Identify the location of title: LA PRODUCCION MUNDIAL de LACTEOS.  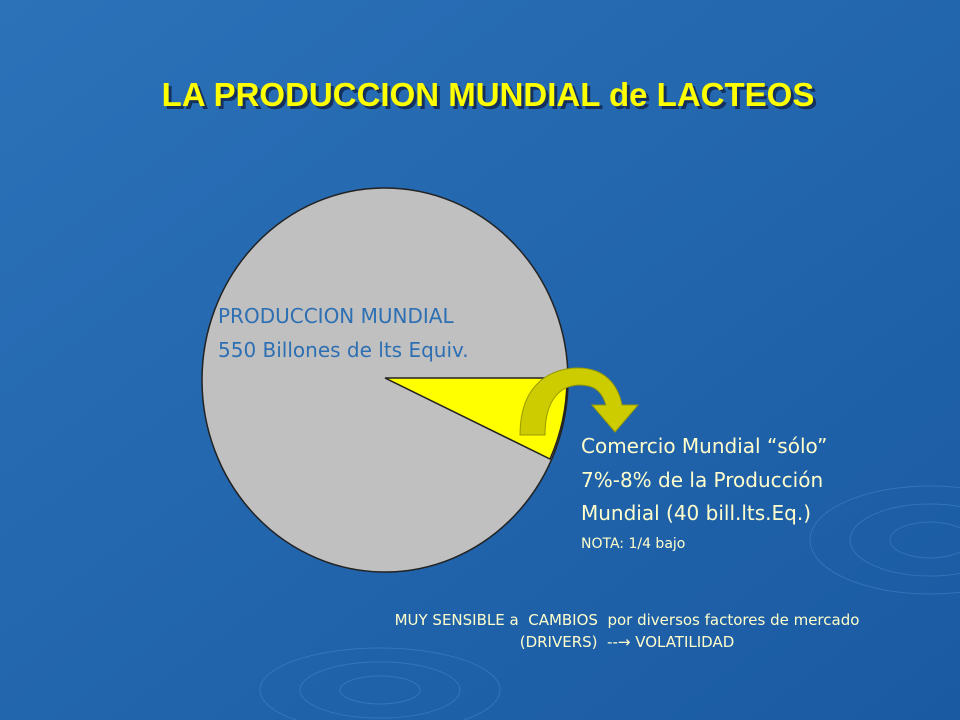
(488, 94).